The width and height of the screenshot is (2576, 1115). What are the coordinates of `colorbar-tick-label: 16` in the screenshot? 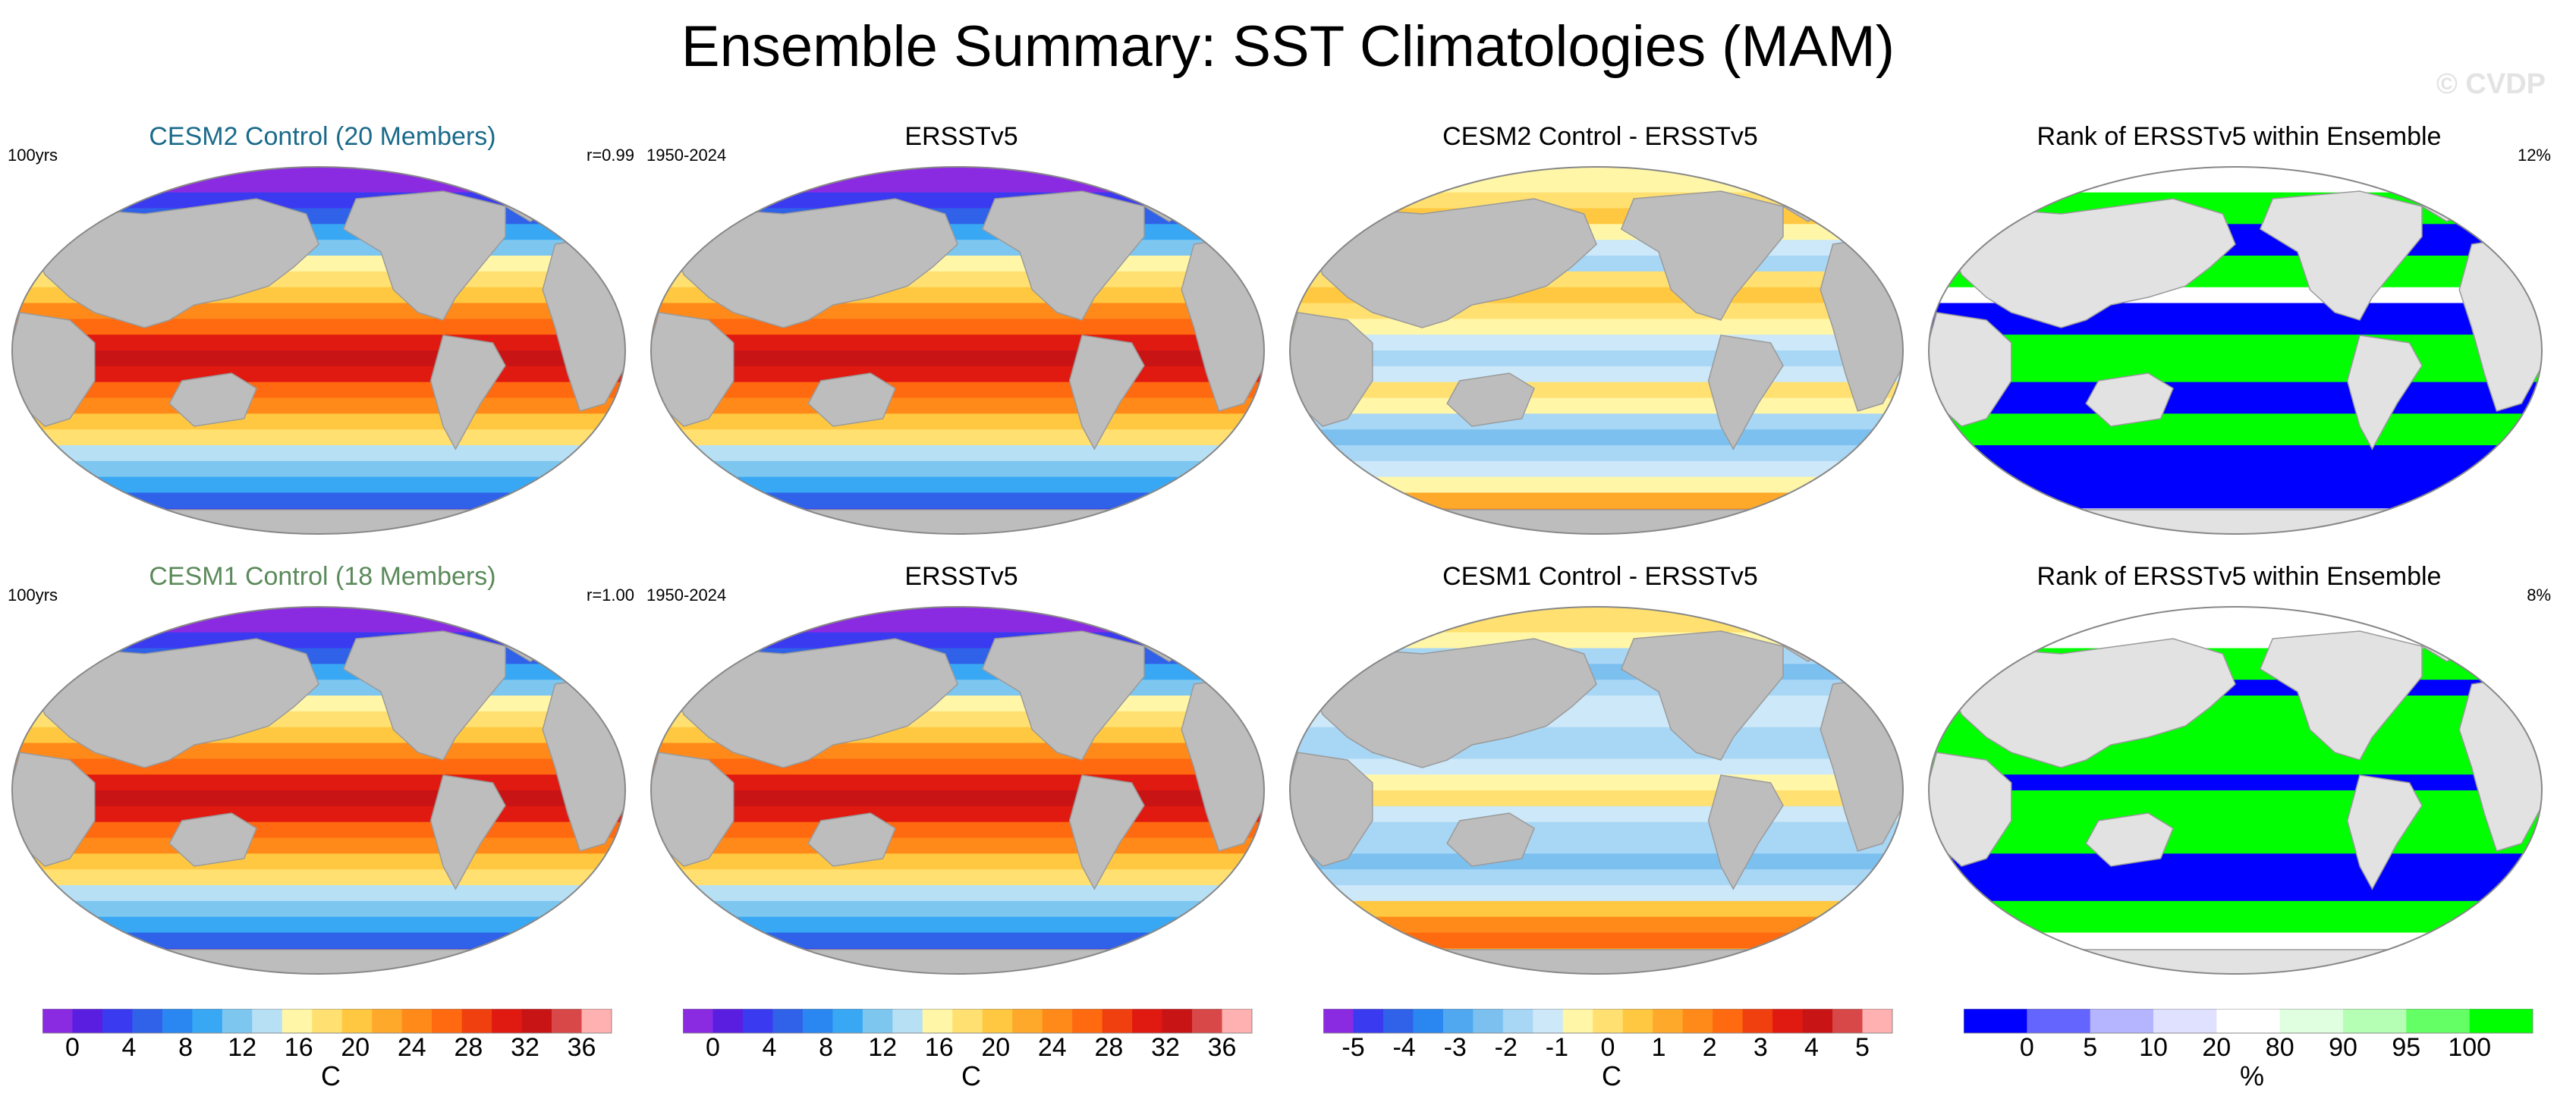 It's located at (299, 1047).